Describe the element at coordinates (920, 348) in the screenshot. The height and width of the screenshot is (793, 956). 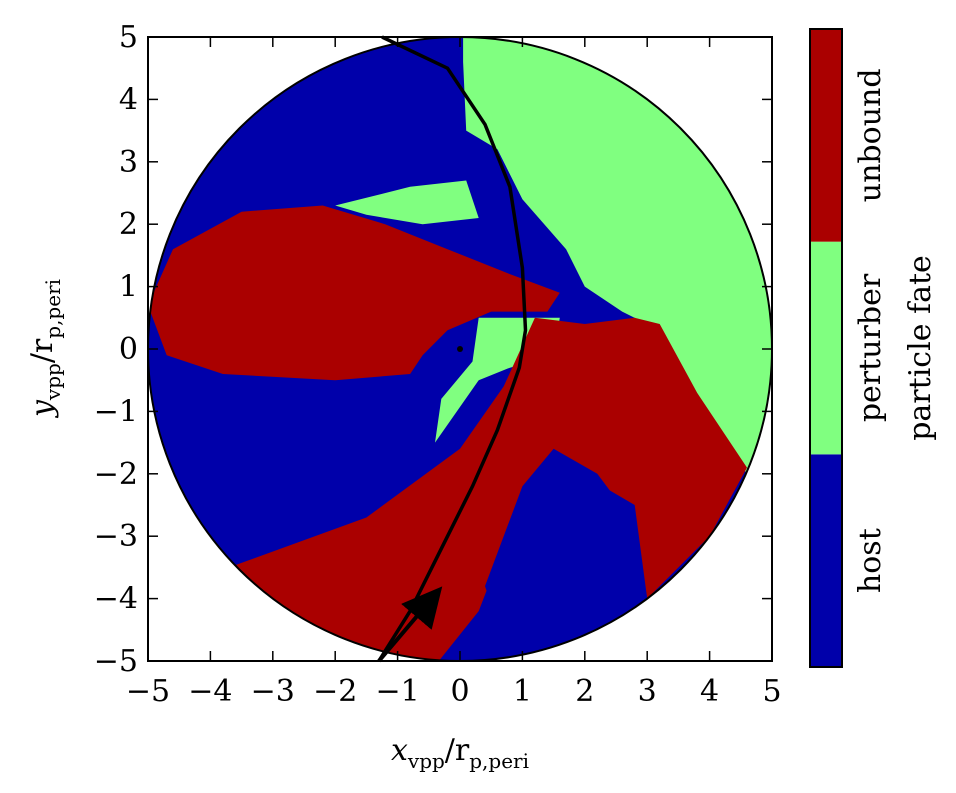
I see `colorbar-title: particle fate` at that location.